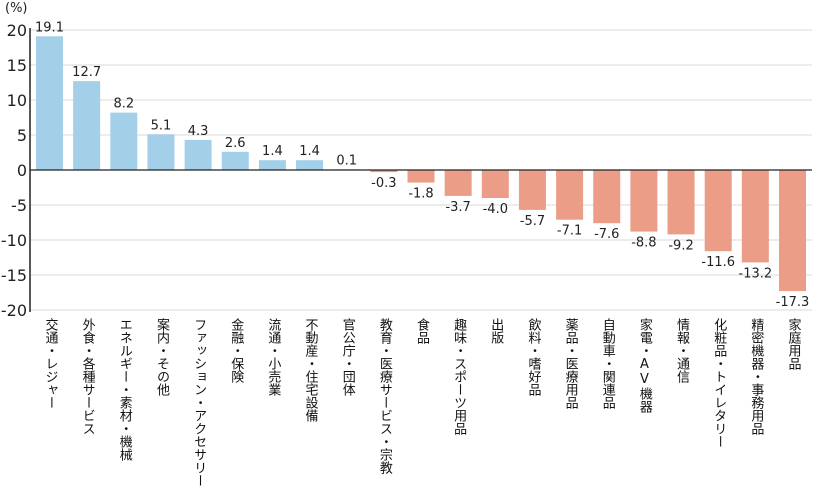 Image resolution: width=814 pixels, height=502 pixels. I want to click on category-label: 教育・医療サービス・宗教, so click(384, 396).